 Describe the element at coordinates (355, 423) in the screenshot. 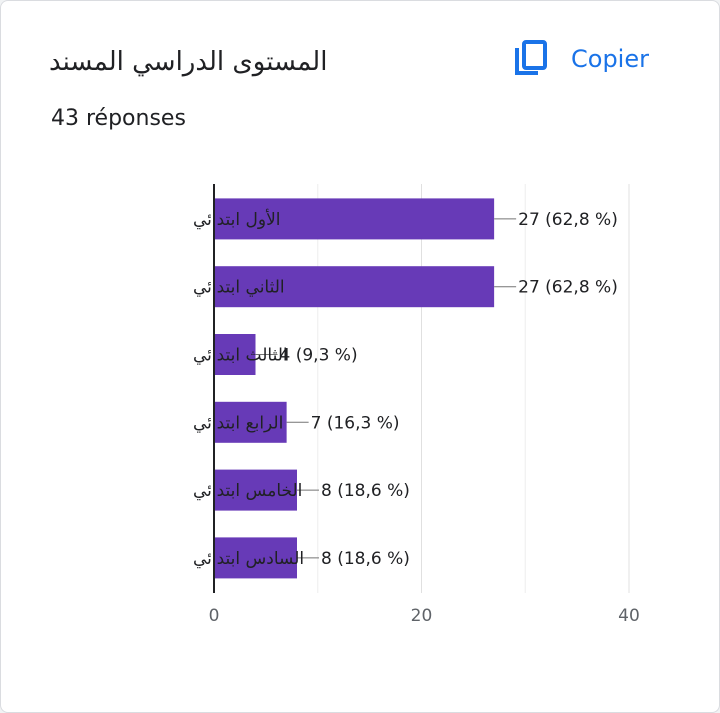

I see `value-label: 7 (16,3 %)` at that location.